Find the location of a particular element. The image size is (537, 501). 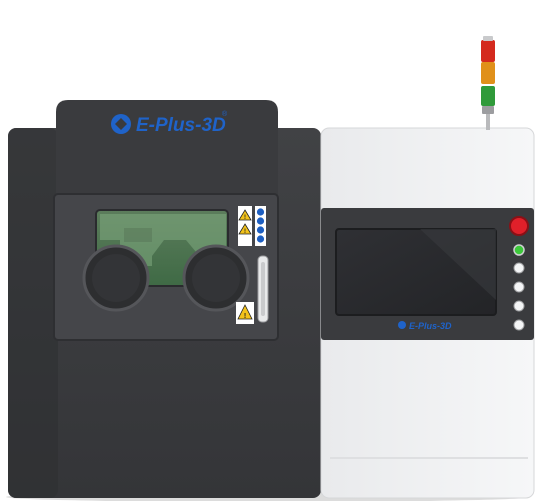

hazard-warning-icon: ! is located at coordinates (245, 313).